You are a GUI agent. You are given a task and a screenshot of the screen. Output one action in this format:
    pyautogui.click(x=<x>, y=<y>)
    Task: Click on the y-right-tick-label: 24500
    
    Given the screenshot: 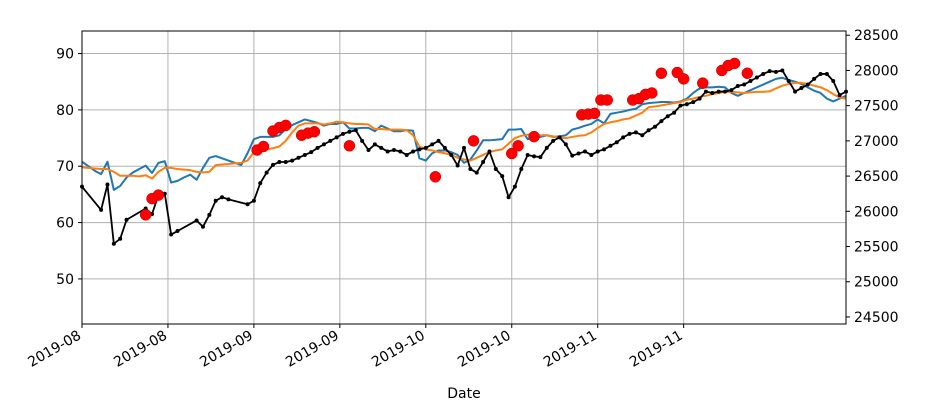 What is the action you would take?
    pyautogui.click(x=876, y=318)
    